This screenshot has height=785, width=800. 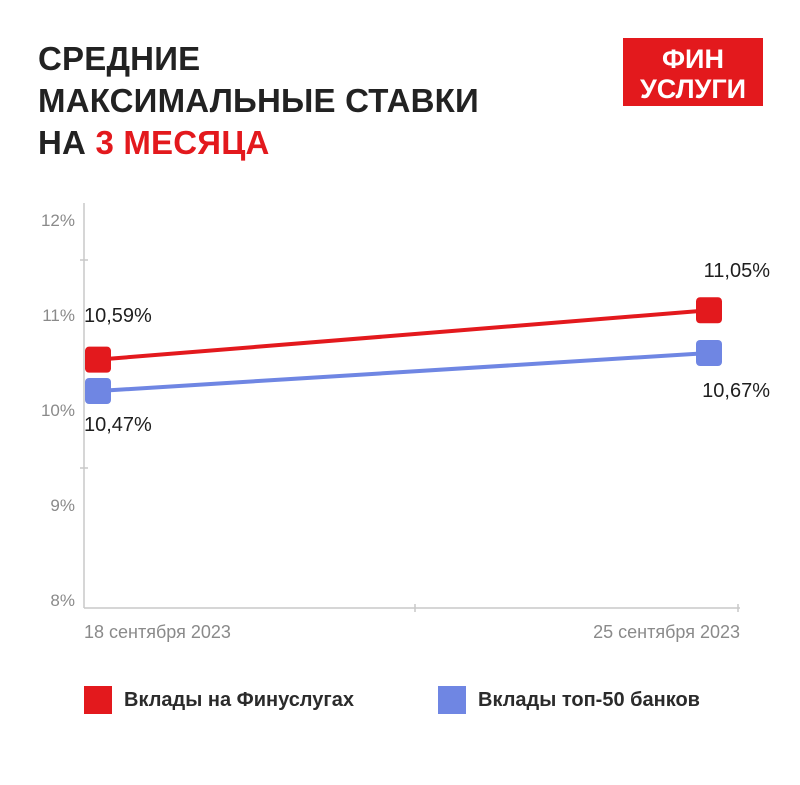 I want to click on page-title: СРЕДНИЕ МАКСИМАЛЬНЫЕ СТАВКИ НА 3 МЕСЯЦА, so click(x=258, y=101).